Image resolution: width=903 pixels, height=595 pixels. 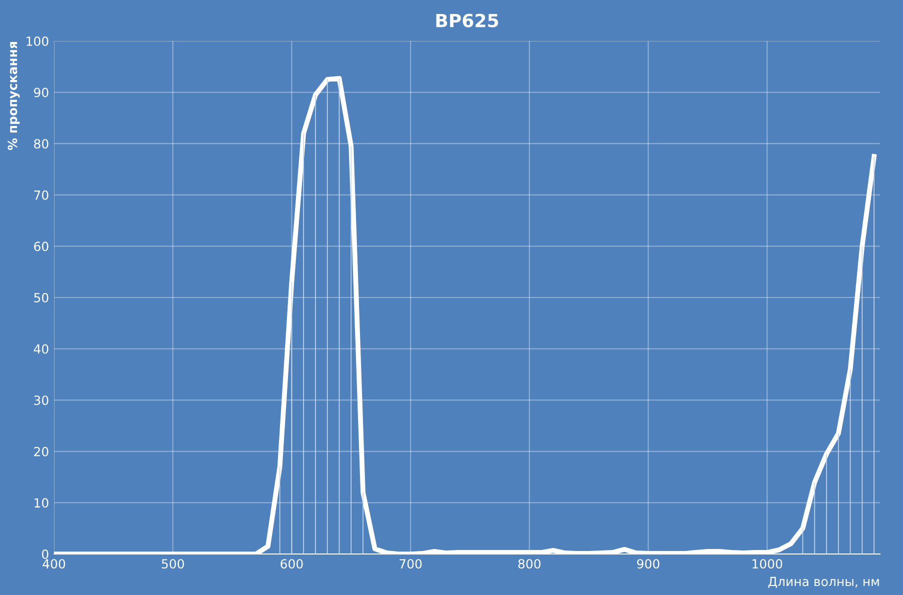 I want to click on y-tick-label: 60, so click(x=41, y=247).